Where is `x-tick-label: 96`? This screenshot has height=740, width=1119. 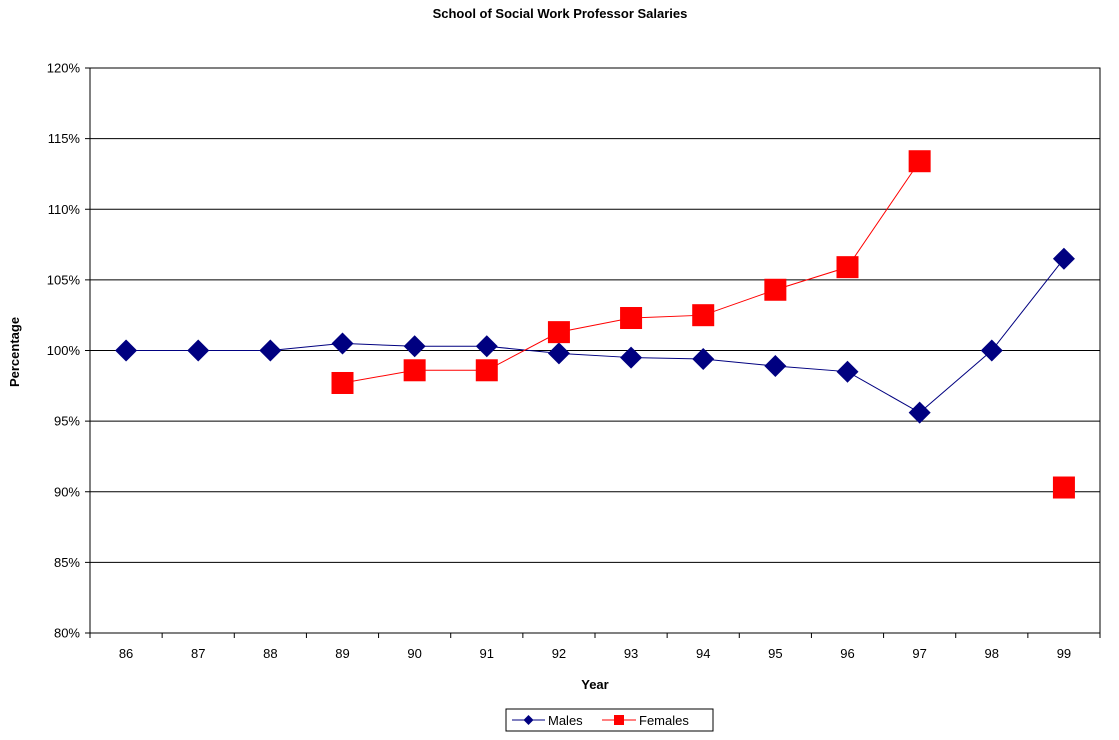
x-tick-label: 96 is located at coordinates (847, 653).